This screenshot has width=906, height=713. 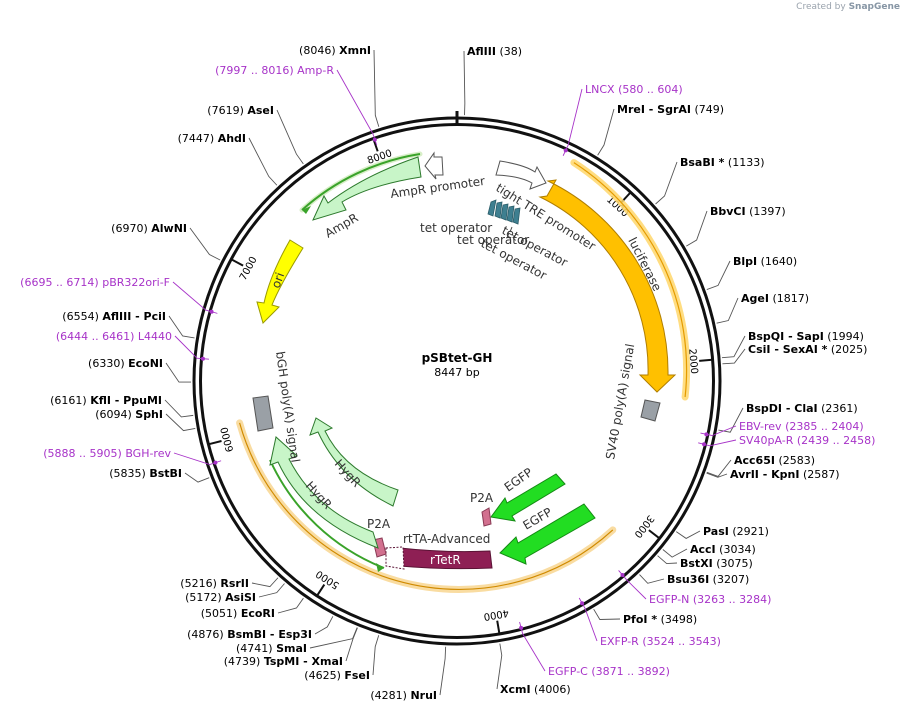 What do you see at coordinates (754, 460) in the screenshot?
I see `site-name: Acc65I` at bounding box center [754, 460].